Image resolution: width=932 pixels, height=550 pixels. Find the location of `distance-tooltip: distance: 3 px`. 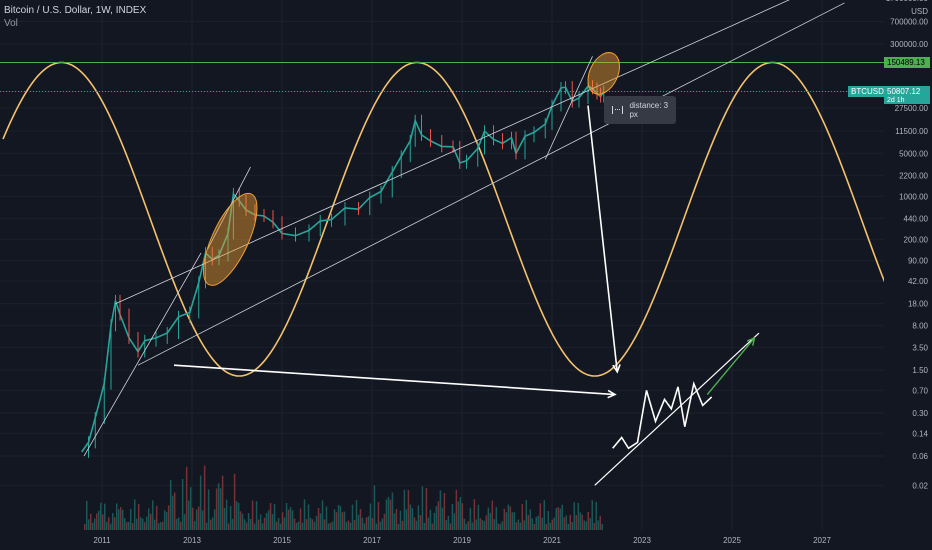

distance-tooltip: distance: 3 px is located at coordinates (640, 110).